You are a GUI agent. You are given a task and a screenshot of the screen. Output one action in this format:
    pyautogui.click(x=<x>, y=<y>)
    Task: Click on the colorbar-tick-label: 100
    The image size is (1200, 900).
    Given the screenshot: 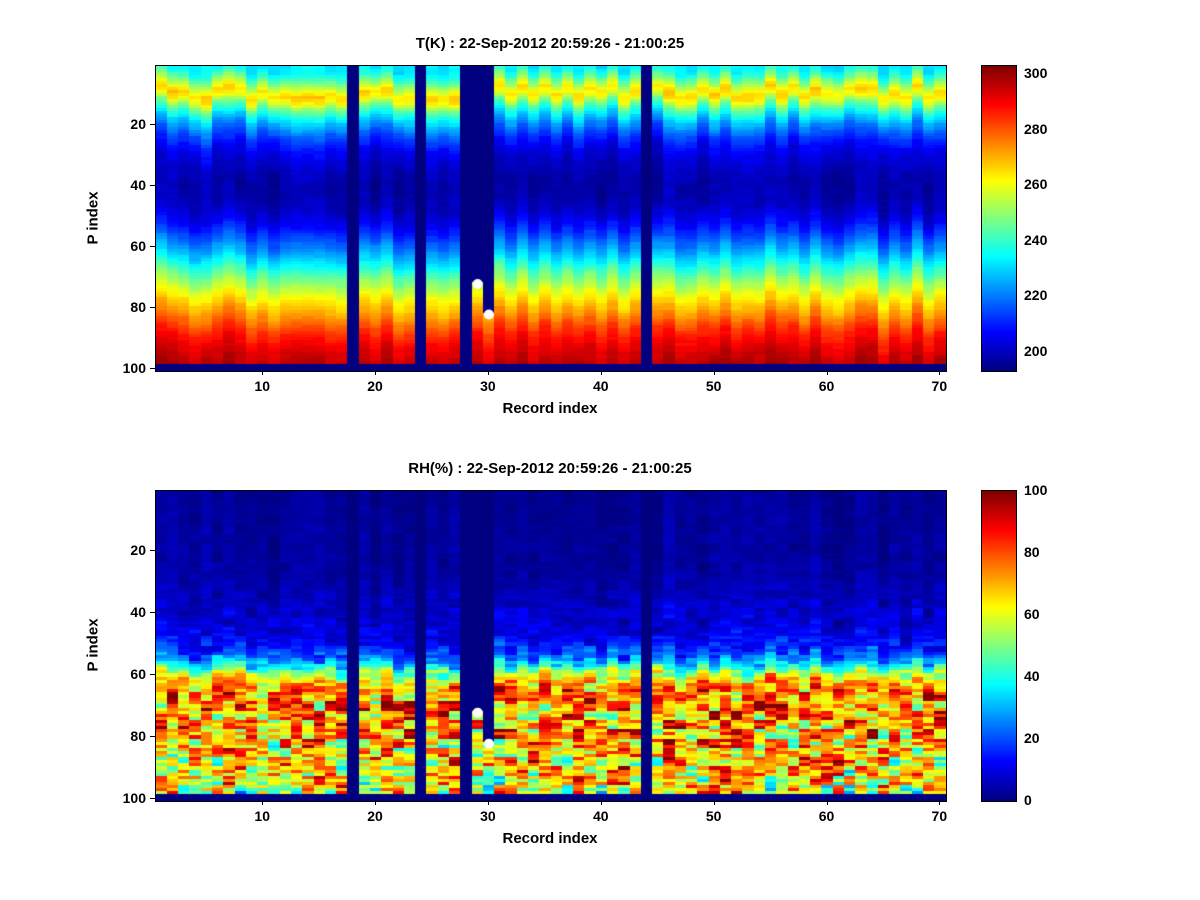 What is the action you would take?
    pyautogui.click(x=1036, y=490)
    